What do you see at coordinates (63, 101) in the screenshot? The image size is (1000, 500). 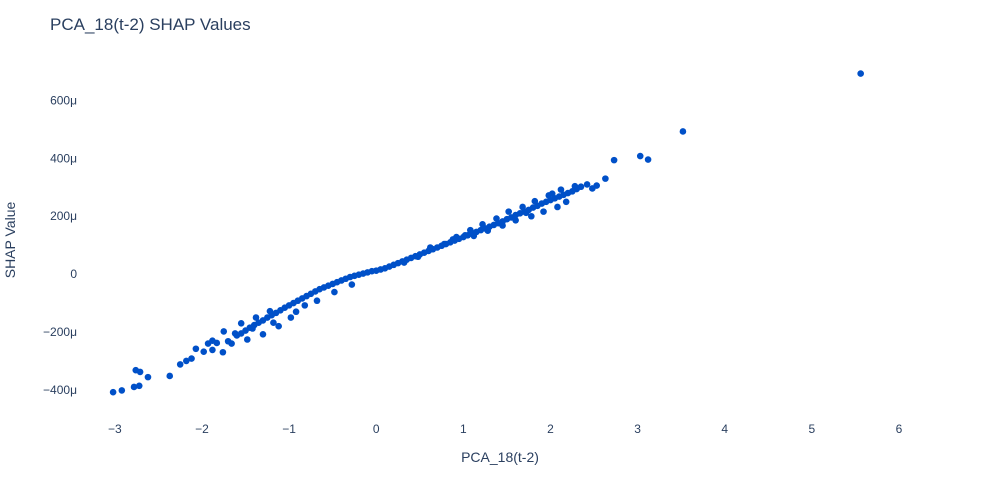 I see `y-tick-label: 600μ` at bounding box center [63, 101].